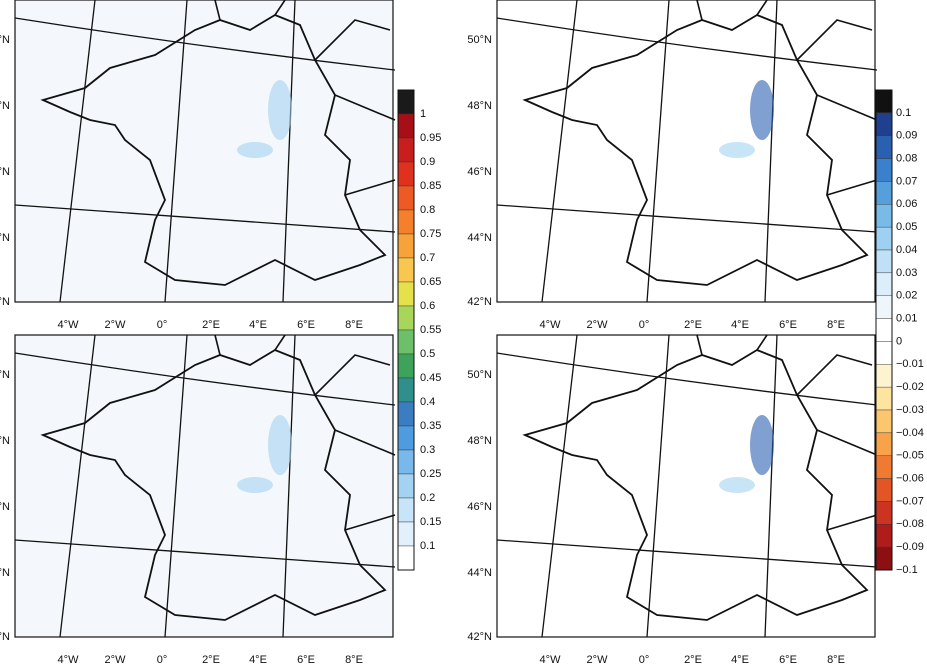  What do you see at coordinates (427, 450) in the screenshot?
I see `colorbar-label: 0.3` at bounding box center [427, 450].